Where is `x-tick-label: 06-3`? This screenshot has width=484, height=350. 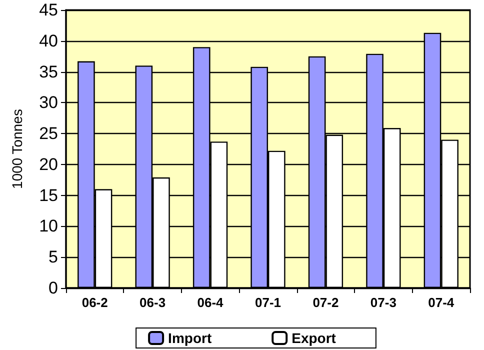 x-tick-label: 06-3 is located at coordinates (153, 302).